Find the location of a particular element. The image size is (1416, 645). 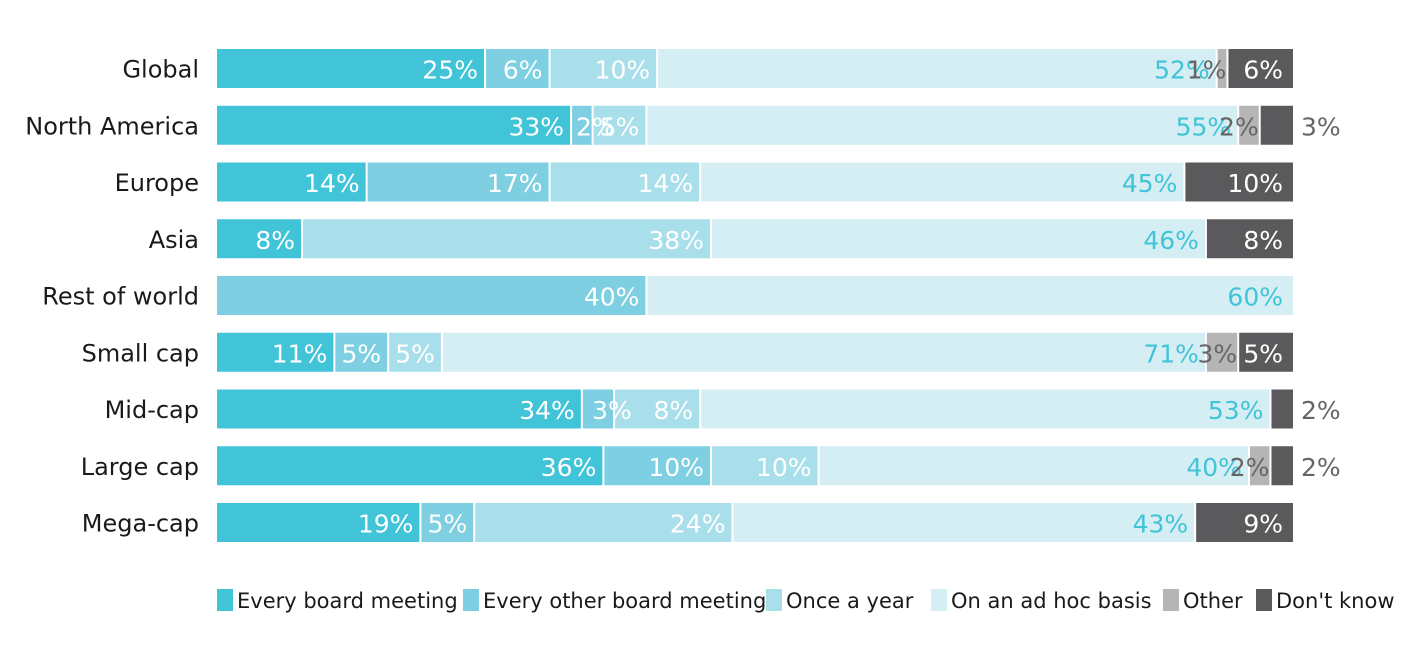

value-label: 46% is located at coordinates (1171, 240).